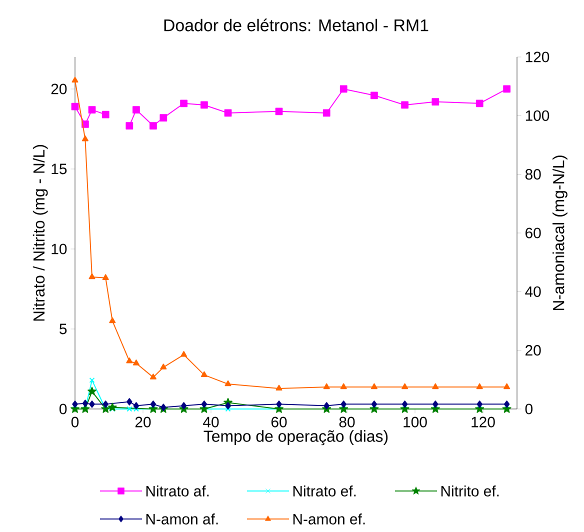 The width and height of the screenshot is (584, 532). Describe the element at coordinates (324, 491) in the screenshot. I see `legend-label: Nitrato ef.` at that location.